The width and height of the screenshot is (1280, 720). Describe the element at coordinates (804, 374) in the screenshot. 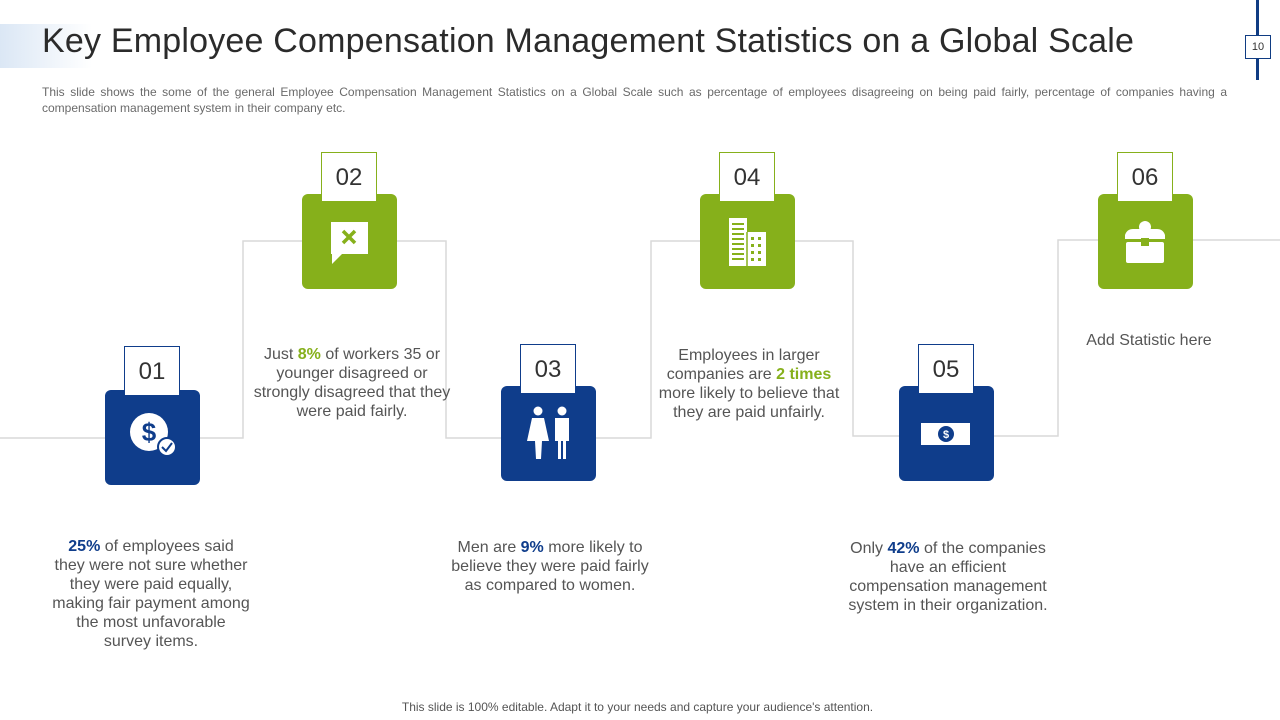

I see `step-04-highlight: 2 times` at that location.